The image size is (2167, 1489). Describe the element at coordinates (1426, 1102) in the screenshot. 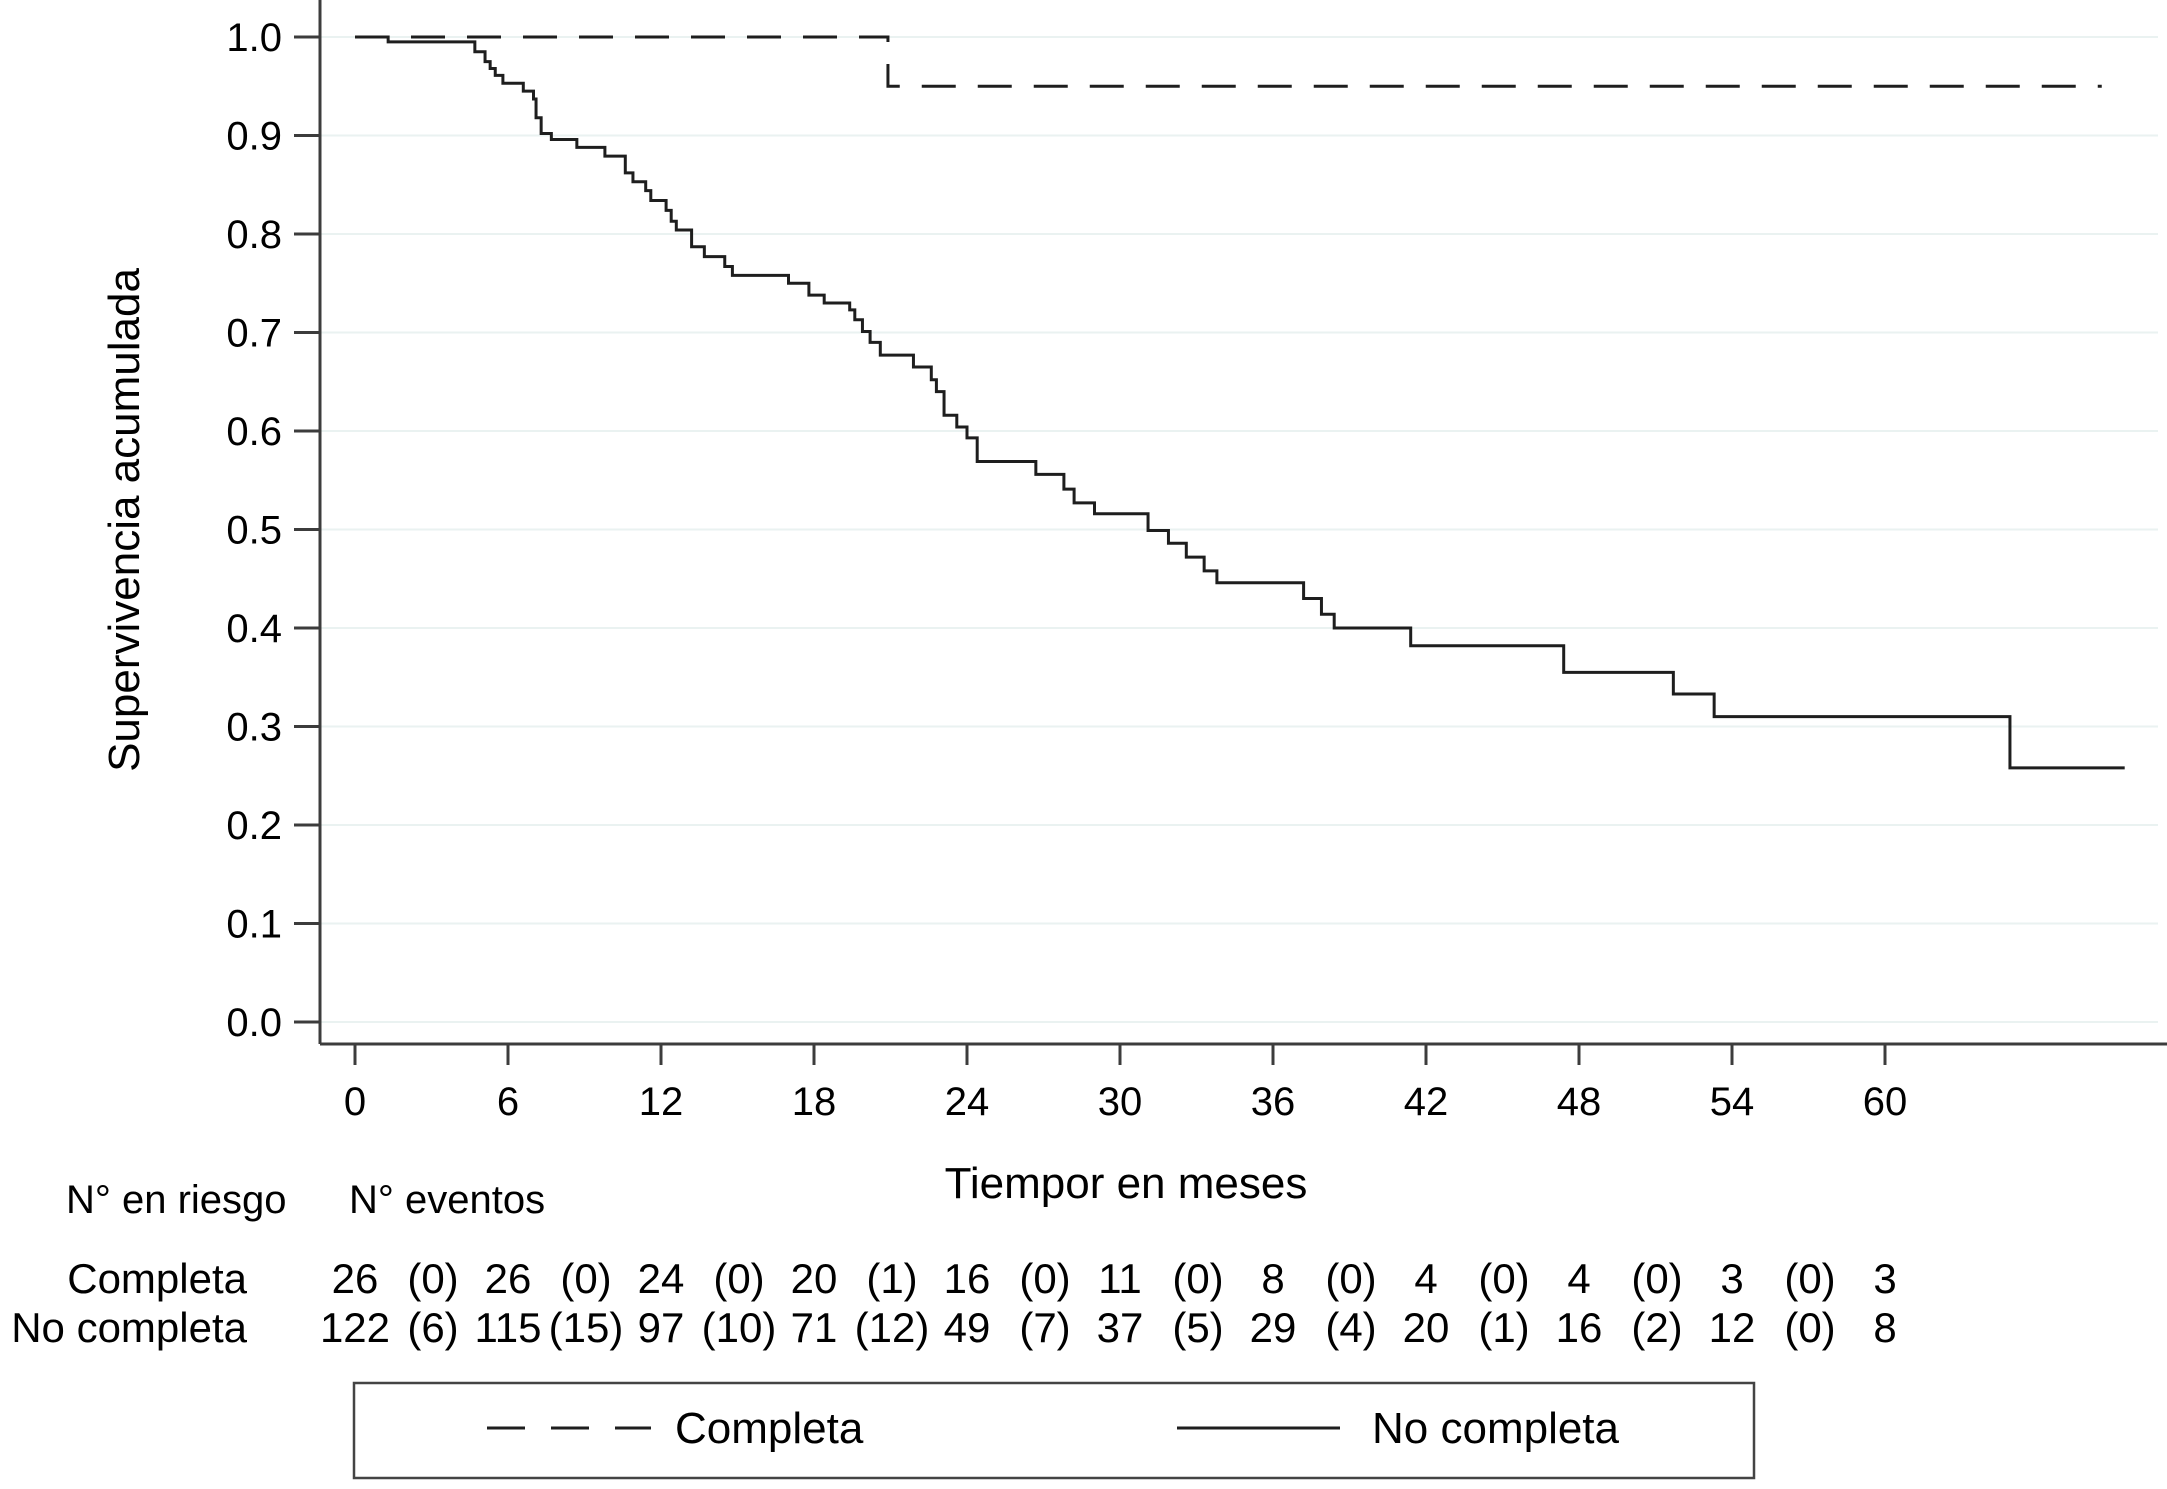

I see `x-tick-label-42: 42` at that location.